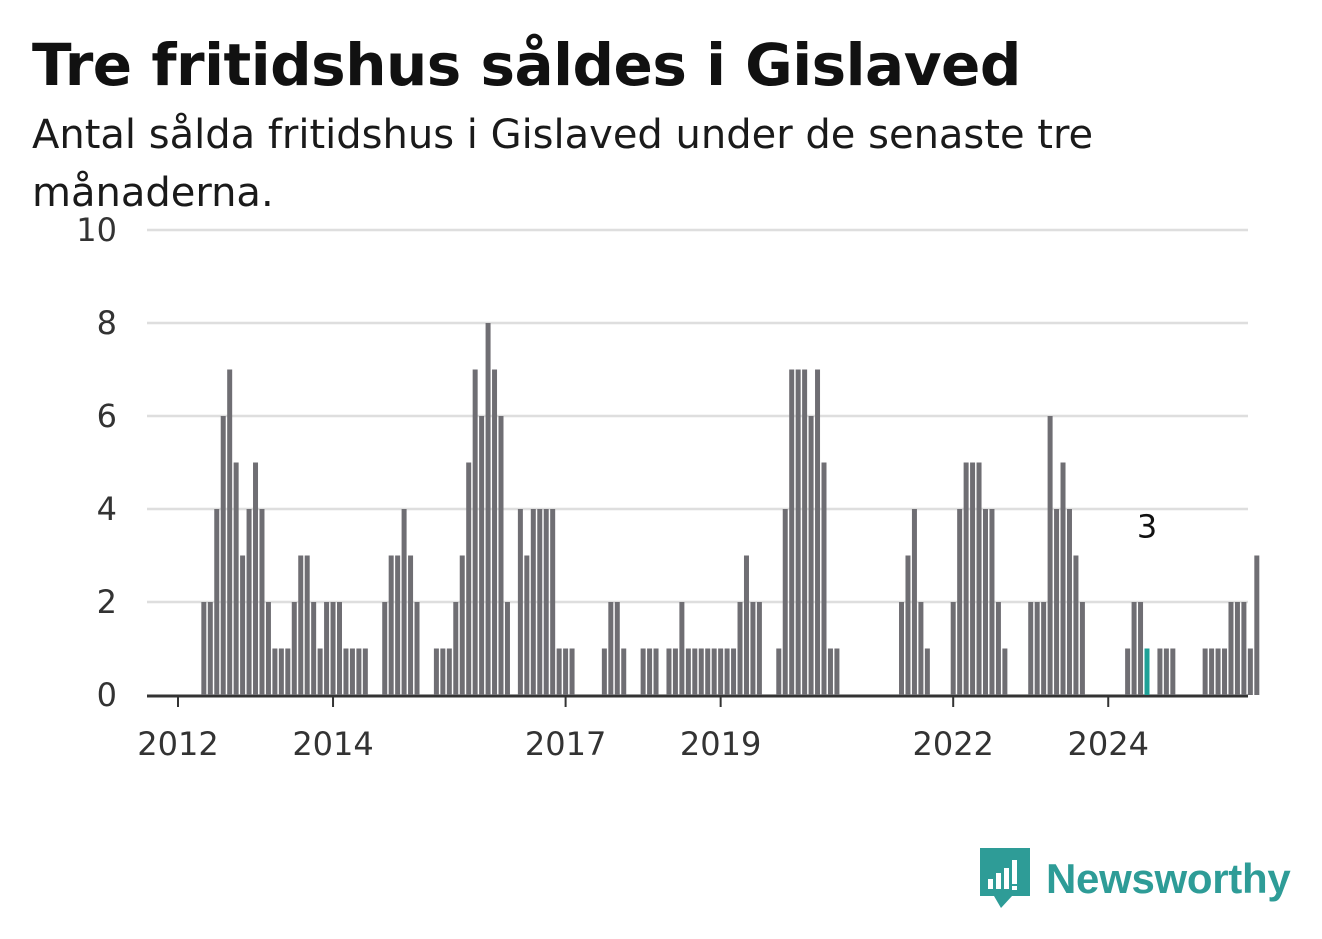 Image resolution: width=1322 pixels, height=939 pixels. Describe the element at coordinates (1147, 671) in the screenshot. I see `bar-highlight` at that location.